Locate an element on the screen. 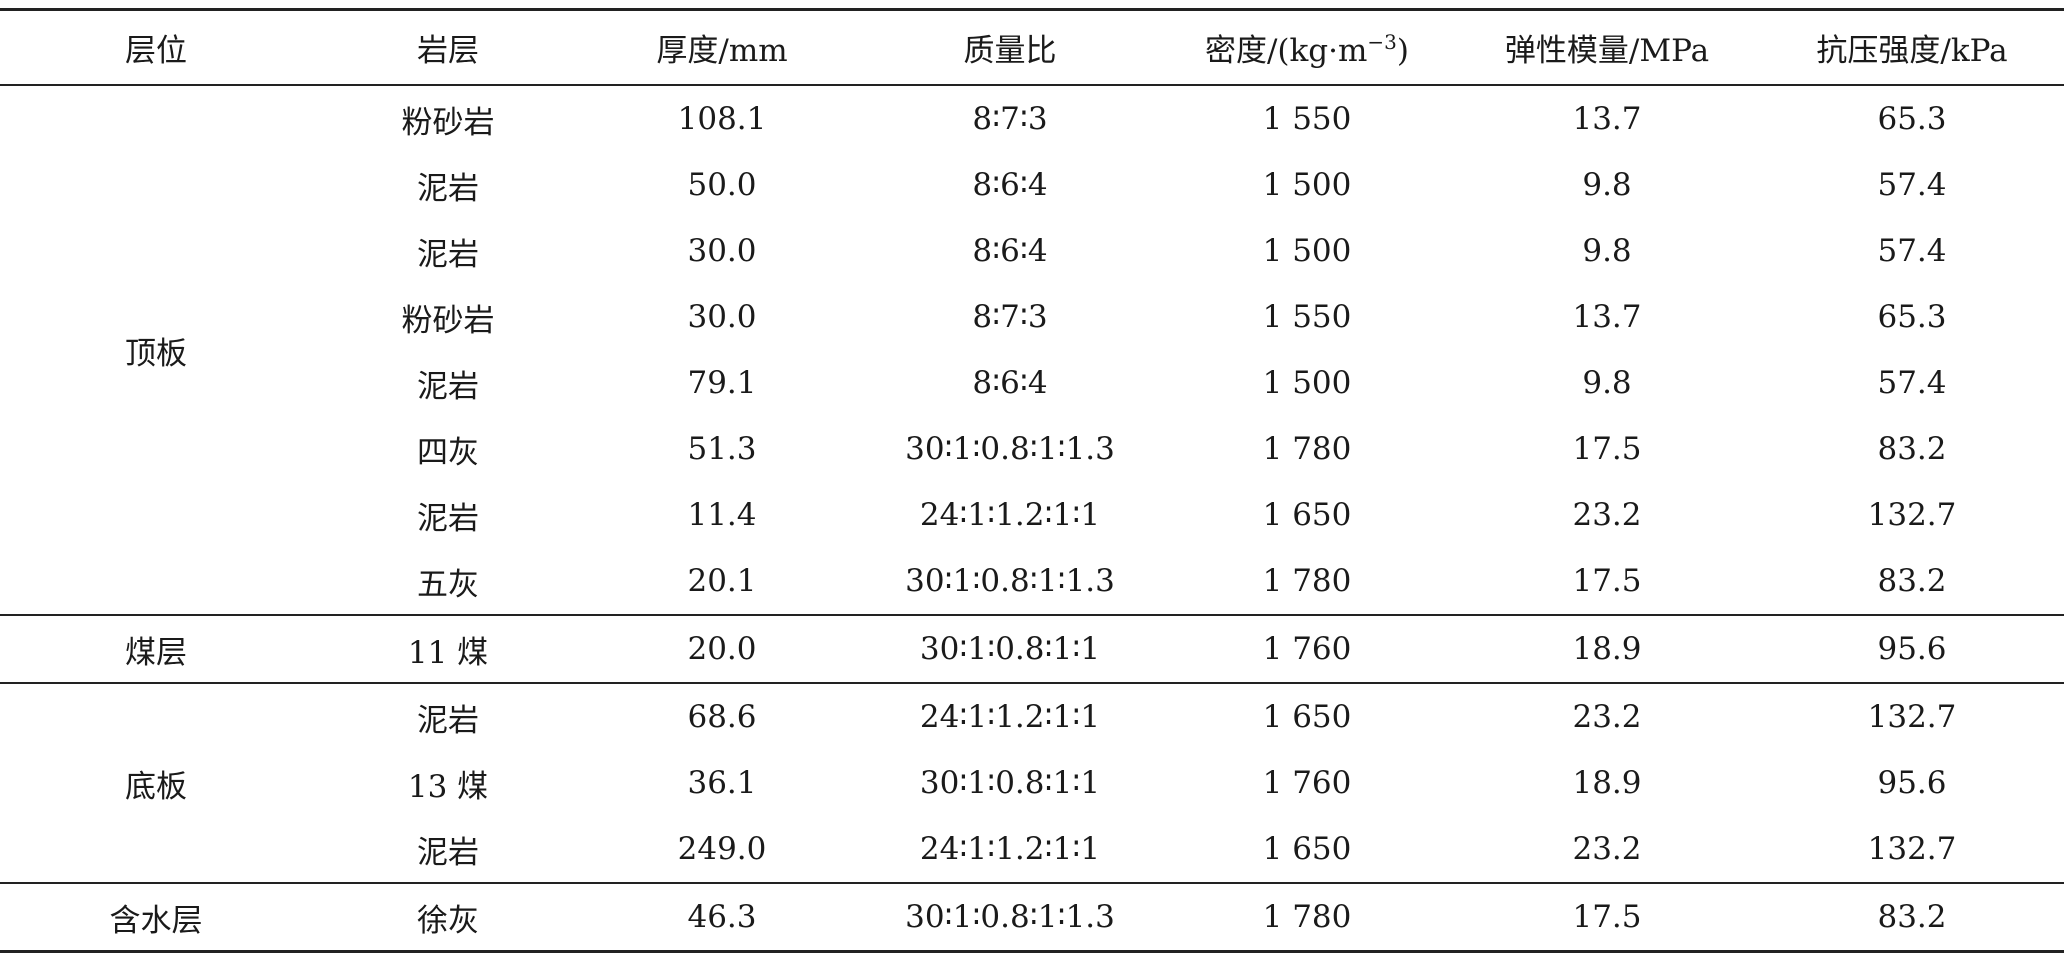 This screenshot has height=960, width=2064. table-row: 粉砂岩 30.0 8∶7∶3 1 550 13.7 65.3 is located at coordinates (1032, 317).